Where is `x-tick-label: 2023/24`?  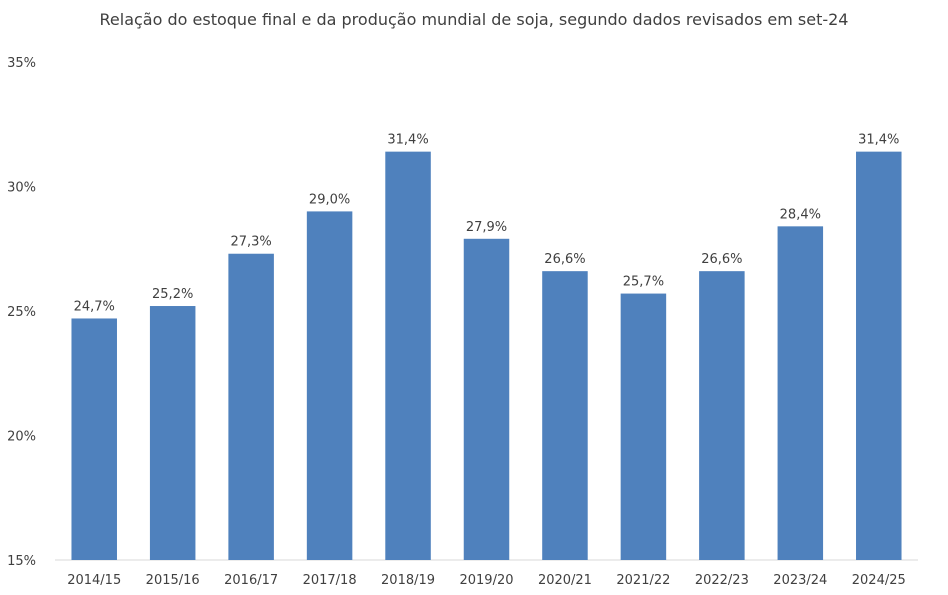 x-tick-label: 2023/24 is located at coordinates (800, 580).